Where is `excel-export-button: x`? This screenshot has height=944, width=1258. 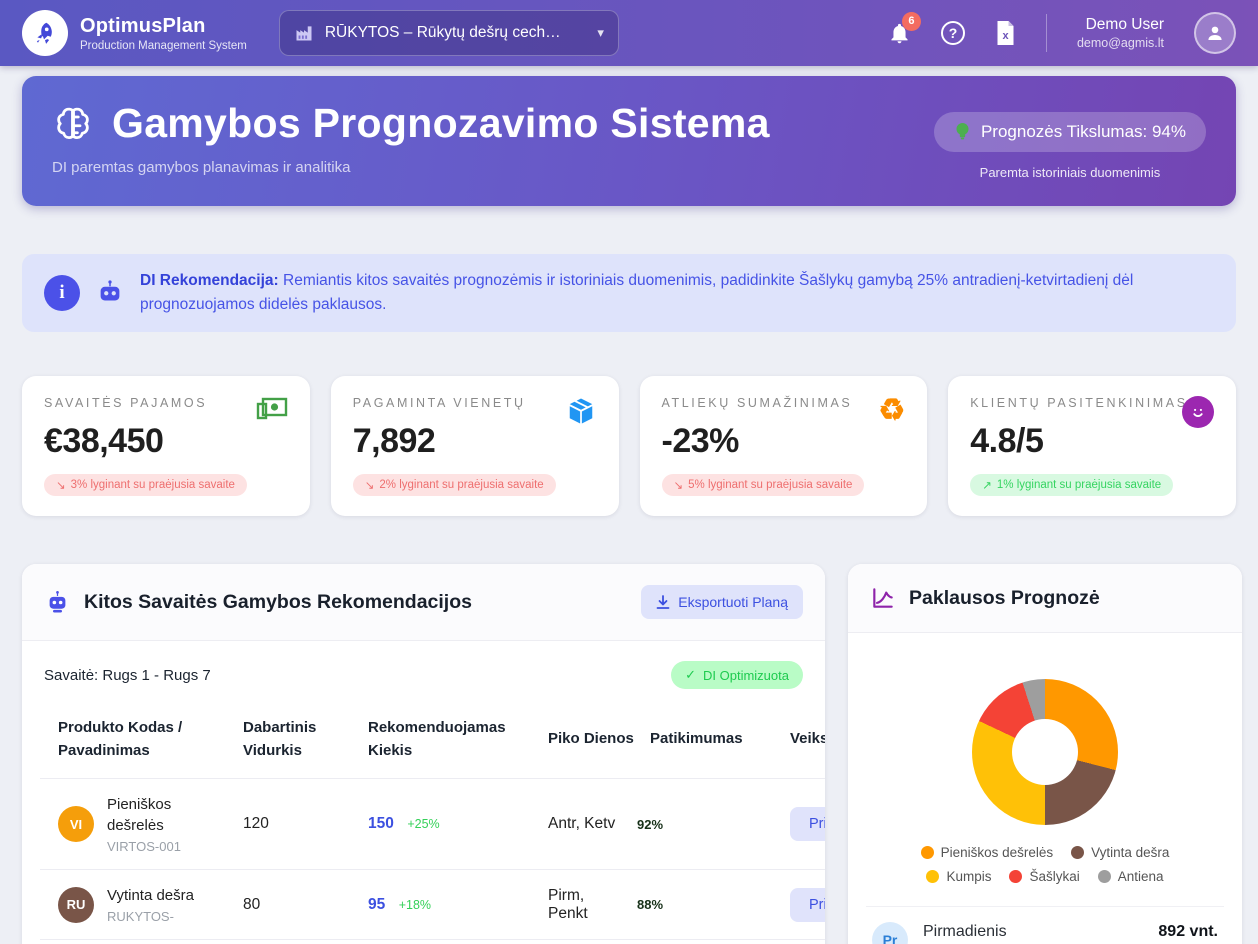 excel-export-button: x is located at coordinates (1005, 33).